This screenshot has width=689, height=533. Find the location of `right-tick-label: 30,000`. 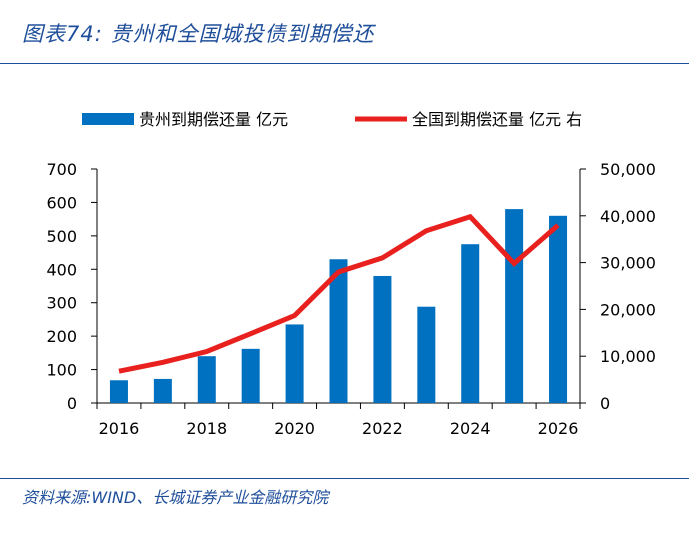

right-tick-label: 30,000 is located at coordinates (628, 263).